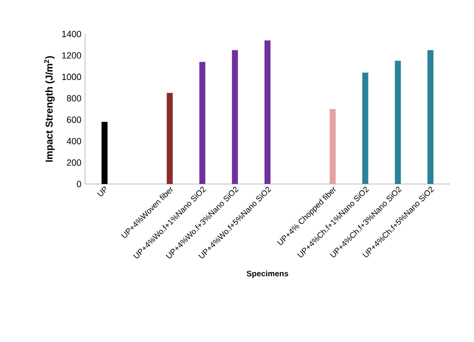 The image size is (474, 342). Describe the element at coordinates (79, 184) in the screenshot. I see `y-tick-label: 0` at that location.